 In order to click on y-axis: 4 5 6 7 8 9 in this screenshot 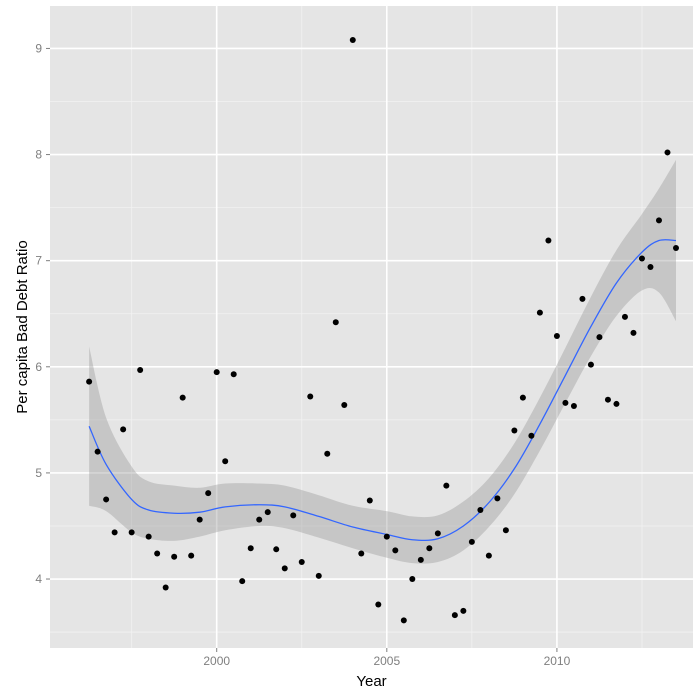, I will do `click(42, 313)`.